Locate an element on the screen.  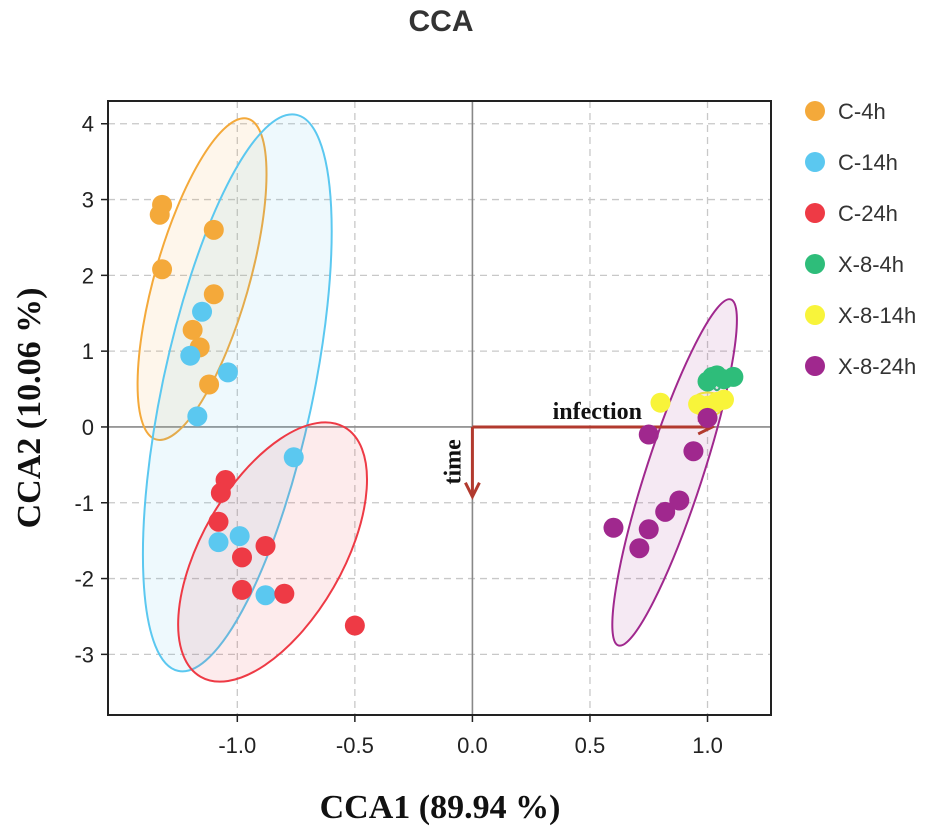
legend-marker-x-8-14h is located at coordinates (815, 315).